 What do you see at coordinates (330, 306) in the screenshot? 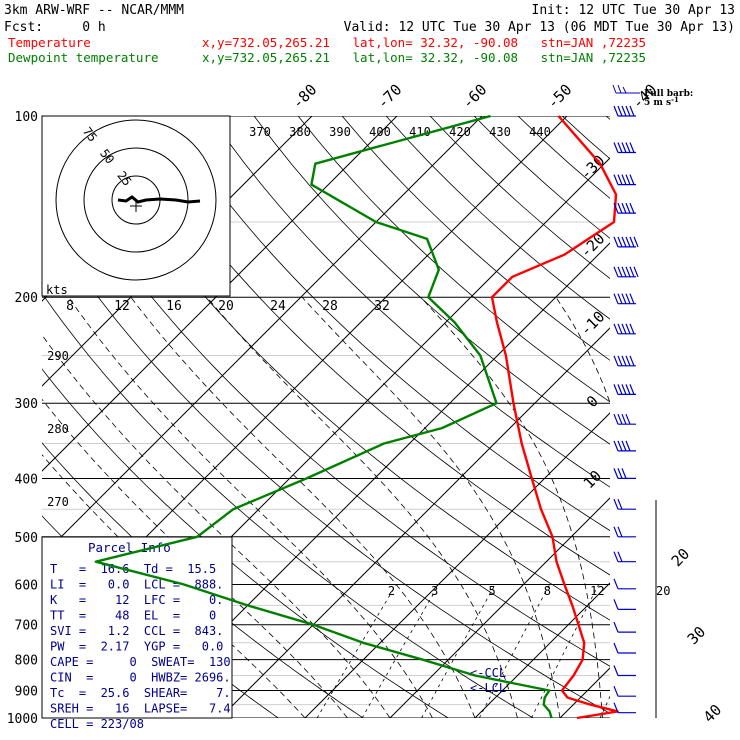
I see `hodograph-speed-label: 28` at bounding box center [330, 306].